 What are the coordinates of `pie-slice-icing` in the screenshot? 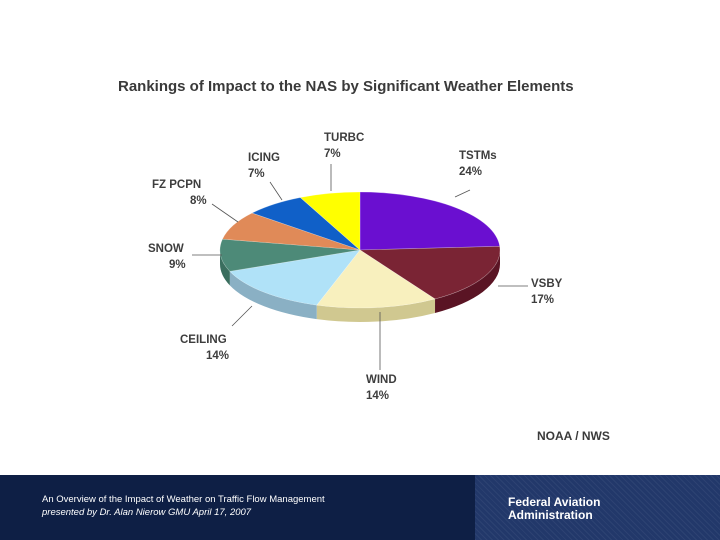 It's located at (306, 224).